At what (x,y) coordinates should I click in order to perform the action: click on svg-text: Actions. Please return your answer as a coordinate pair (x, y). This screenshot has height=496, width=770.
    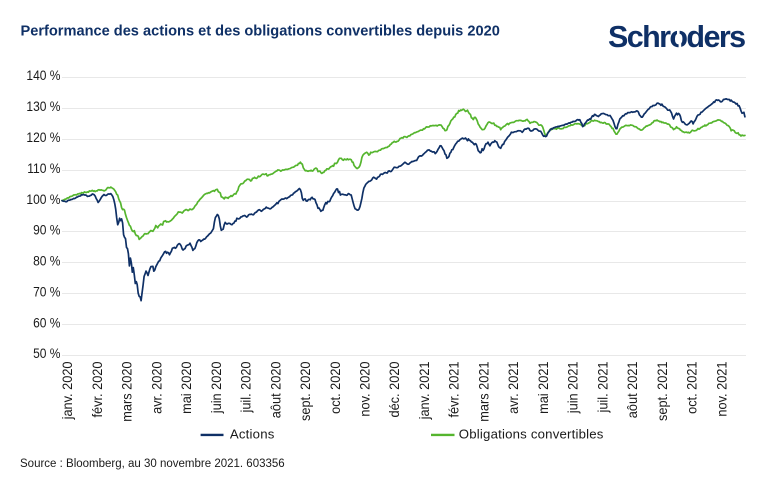
    Looking at the image, I should click on (252, 434).